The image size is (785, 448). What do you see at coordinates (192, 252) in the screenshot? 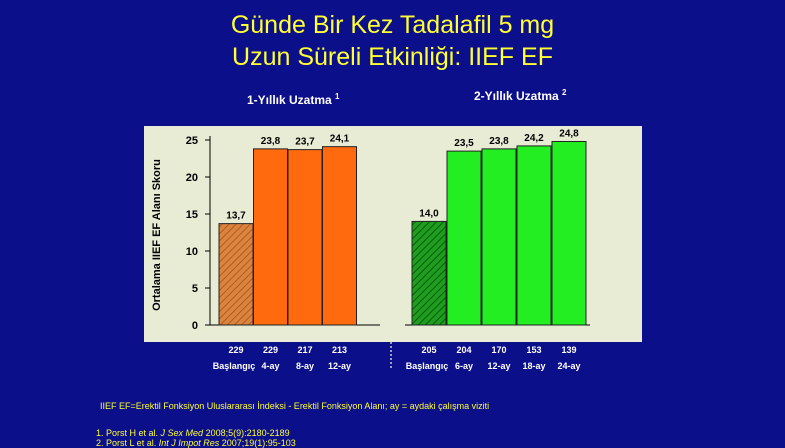
I see `y-tick-label: 10` at bounding box center [192, 252].